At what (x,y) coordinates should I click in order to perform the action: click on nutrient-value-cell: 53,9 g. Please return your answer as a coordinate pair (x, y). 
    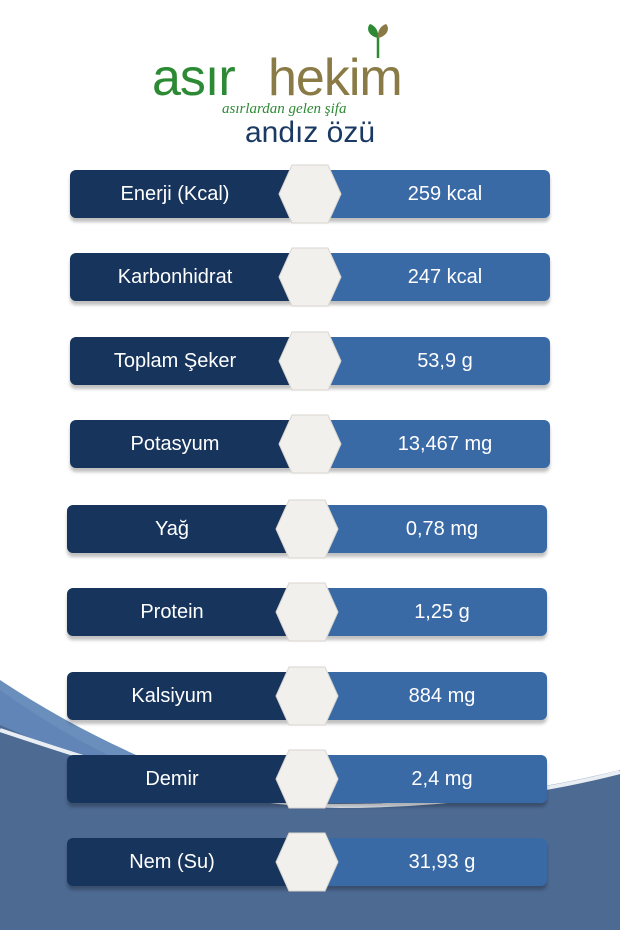
    Looking at the image, I should click on (430, 361).